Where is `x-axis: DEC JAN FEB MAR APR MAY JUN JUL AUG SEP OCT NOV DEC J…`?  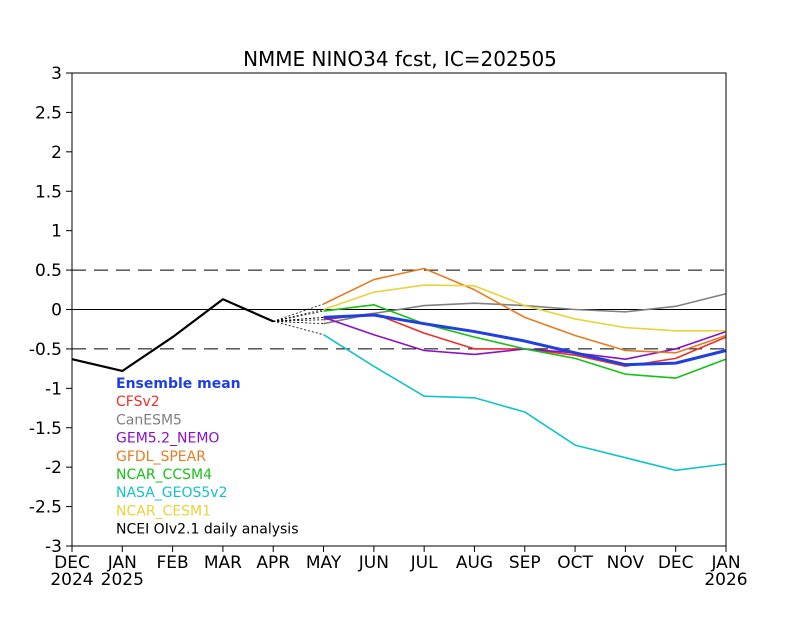
x-axis: DEC JAN FEB MAR APR MAY JUN JUL AUG SEP OCT NOV DEC J… is located at coordinates (399, 568).